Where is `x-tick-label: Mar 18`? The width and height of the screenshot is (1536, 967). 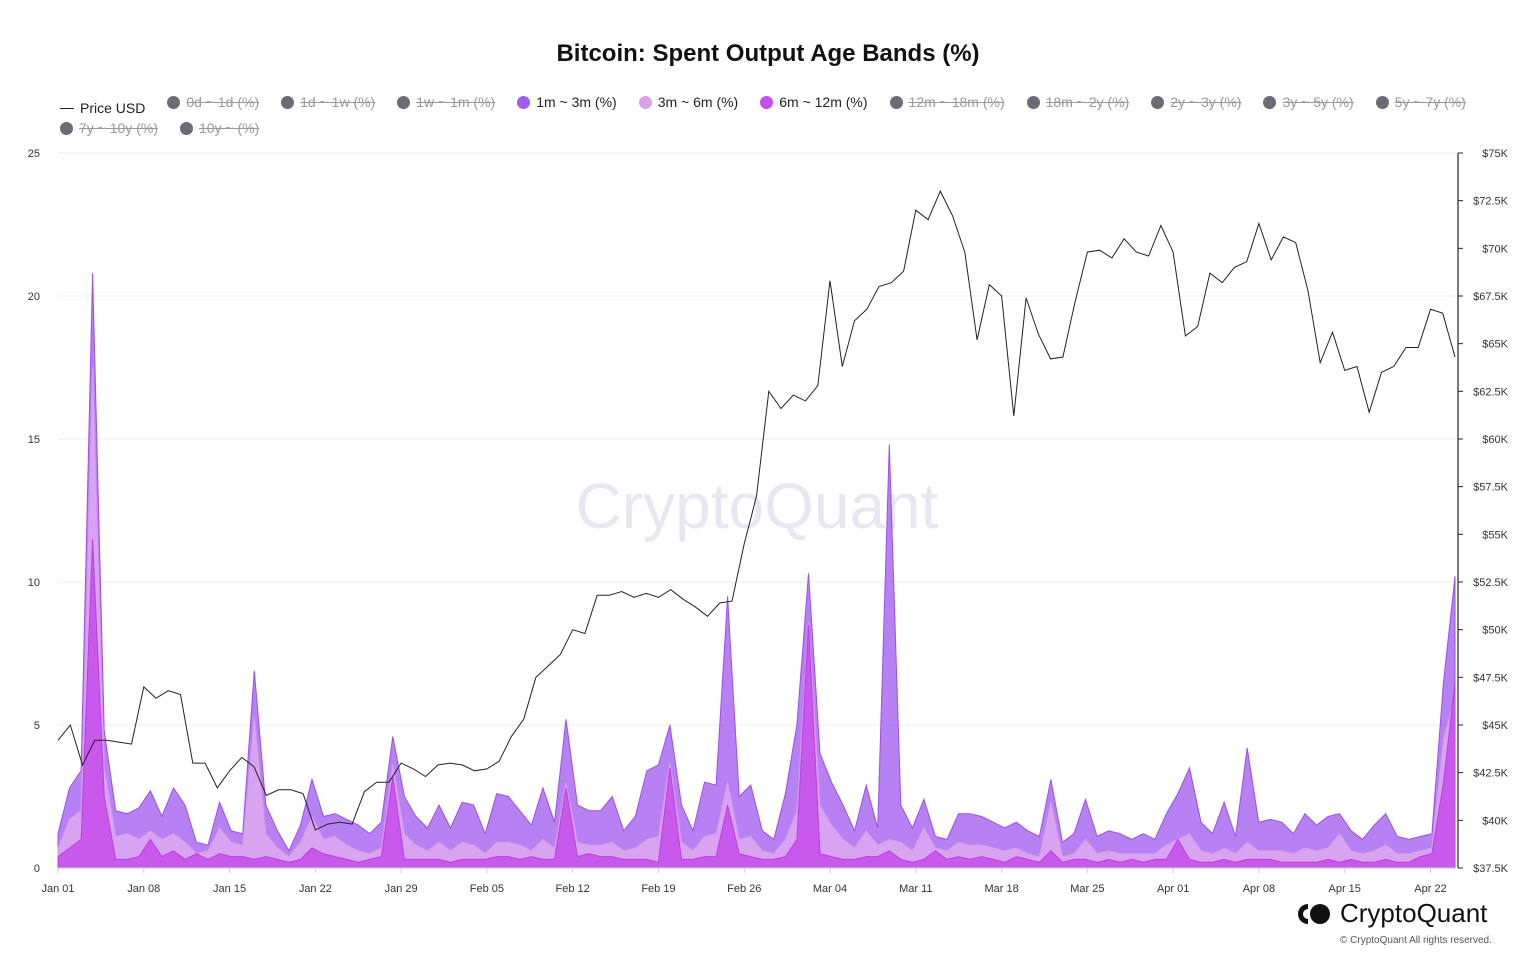
x-tick-label: Mar 18 is located at coordinates (1001, 889).